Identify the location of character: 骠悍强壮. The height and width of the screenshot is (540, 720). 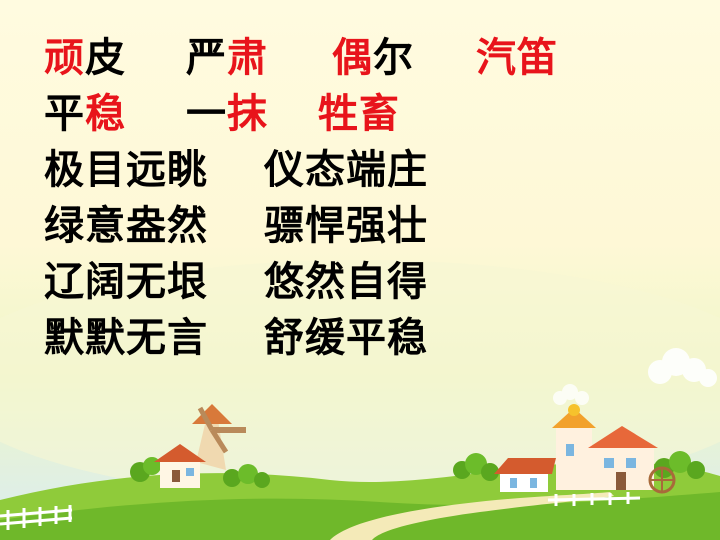
(346, 226).